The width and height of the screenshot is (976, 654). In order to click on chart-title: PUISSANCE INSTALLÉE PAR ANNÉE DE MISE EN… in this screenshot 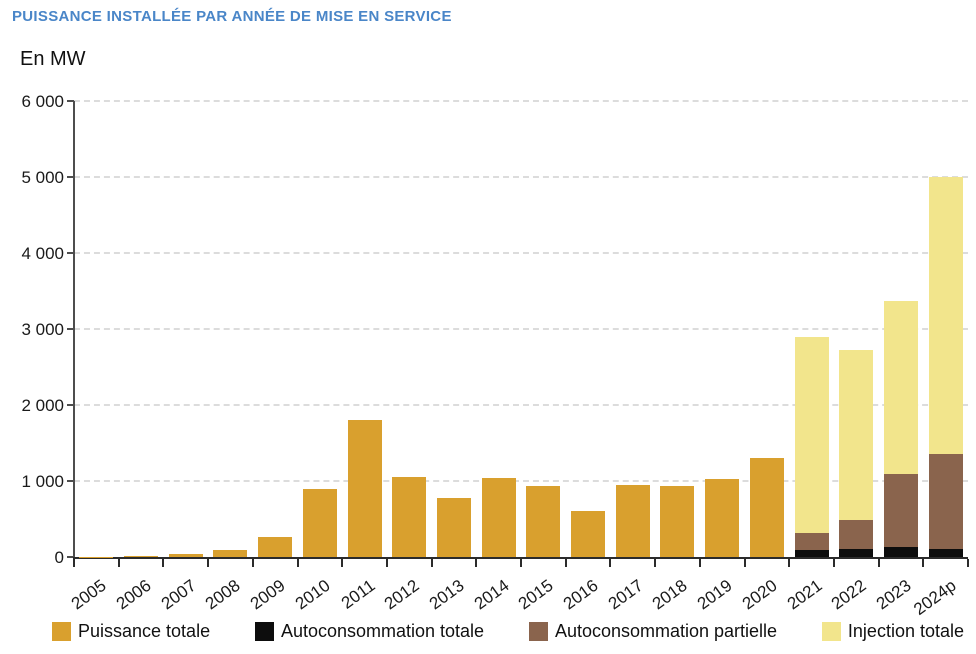, I will do `click(232, 16)`.